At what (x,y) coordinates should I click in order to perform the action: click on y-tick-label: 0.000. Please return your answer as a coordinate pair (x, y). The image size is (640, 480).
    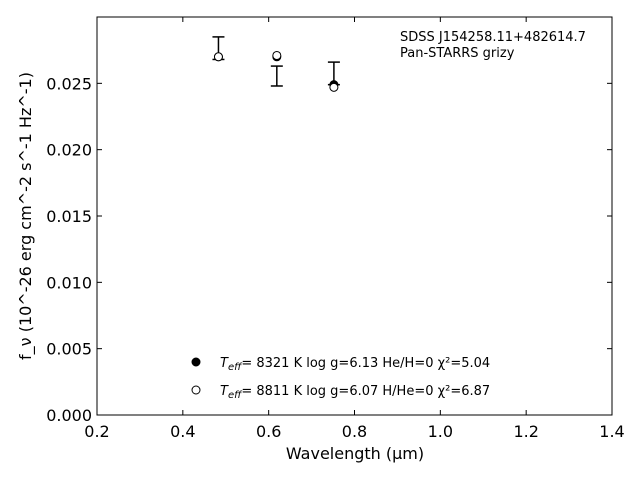
    Looking at the image, I should click on (69, 415).